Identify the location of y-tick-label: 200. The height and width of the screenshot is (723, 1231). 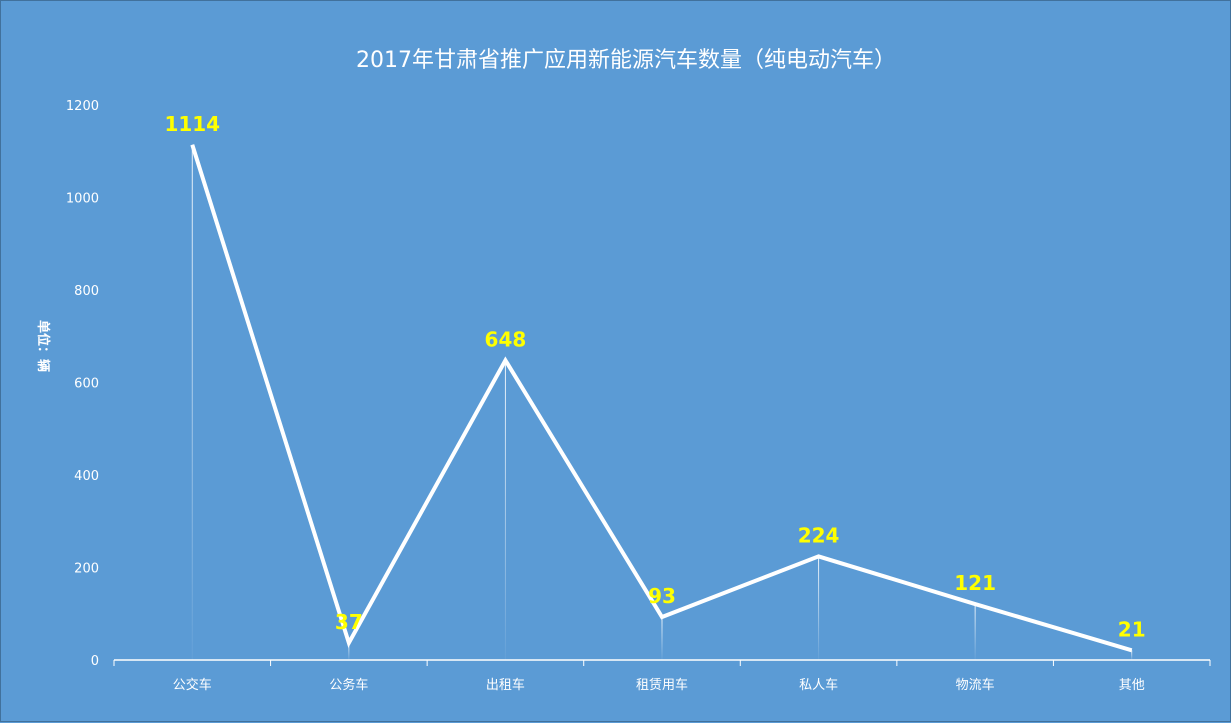
(86, 569).